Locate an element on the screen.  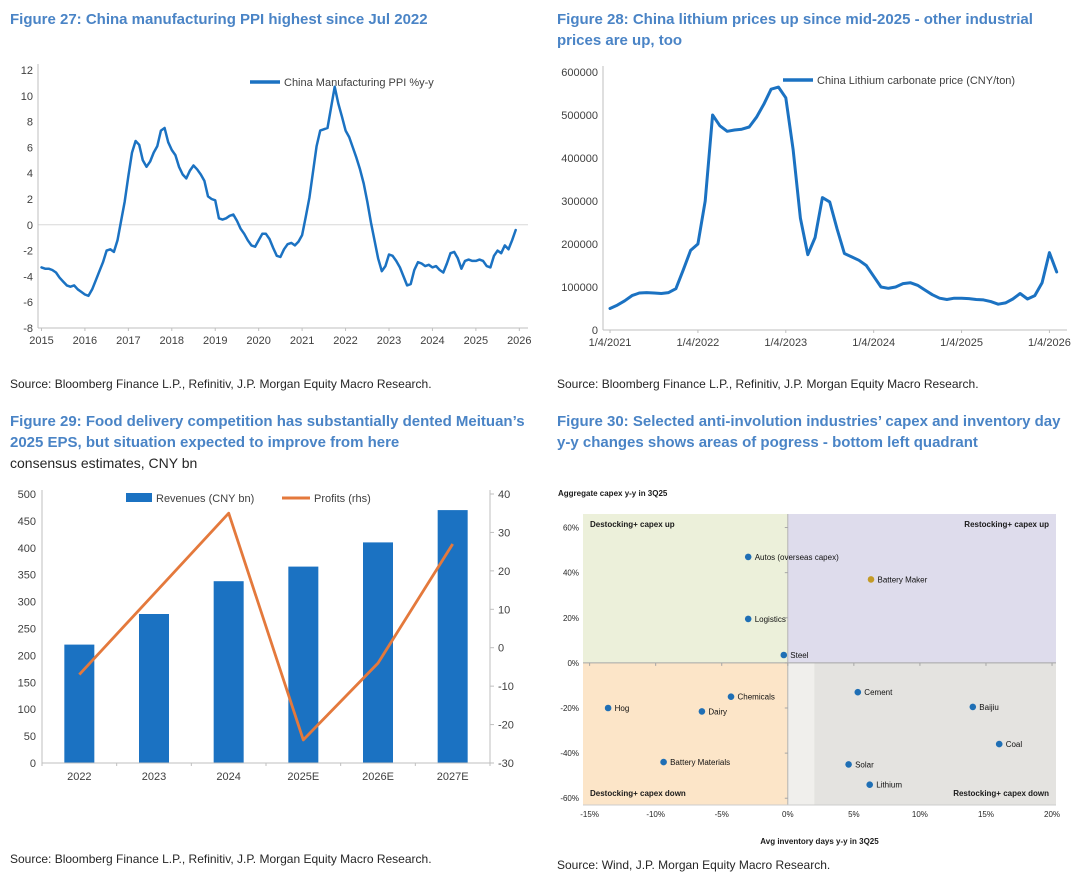
svg-text: 1/4/2021 is located at coordinates (610, 343).